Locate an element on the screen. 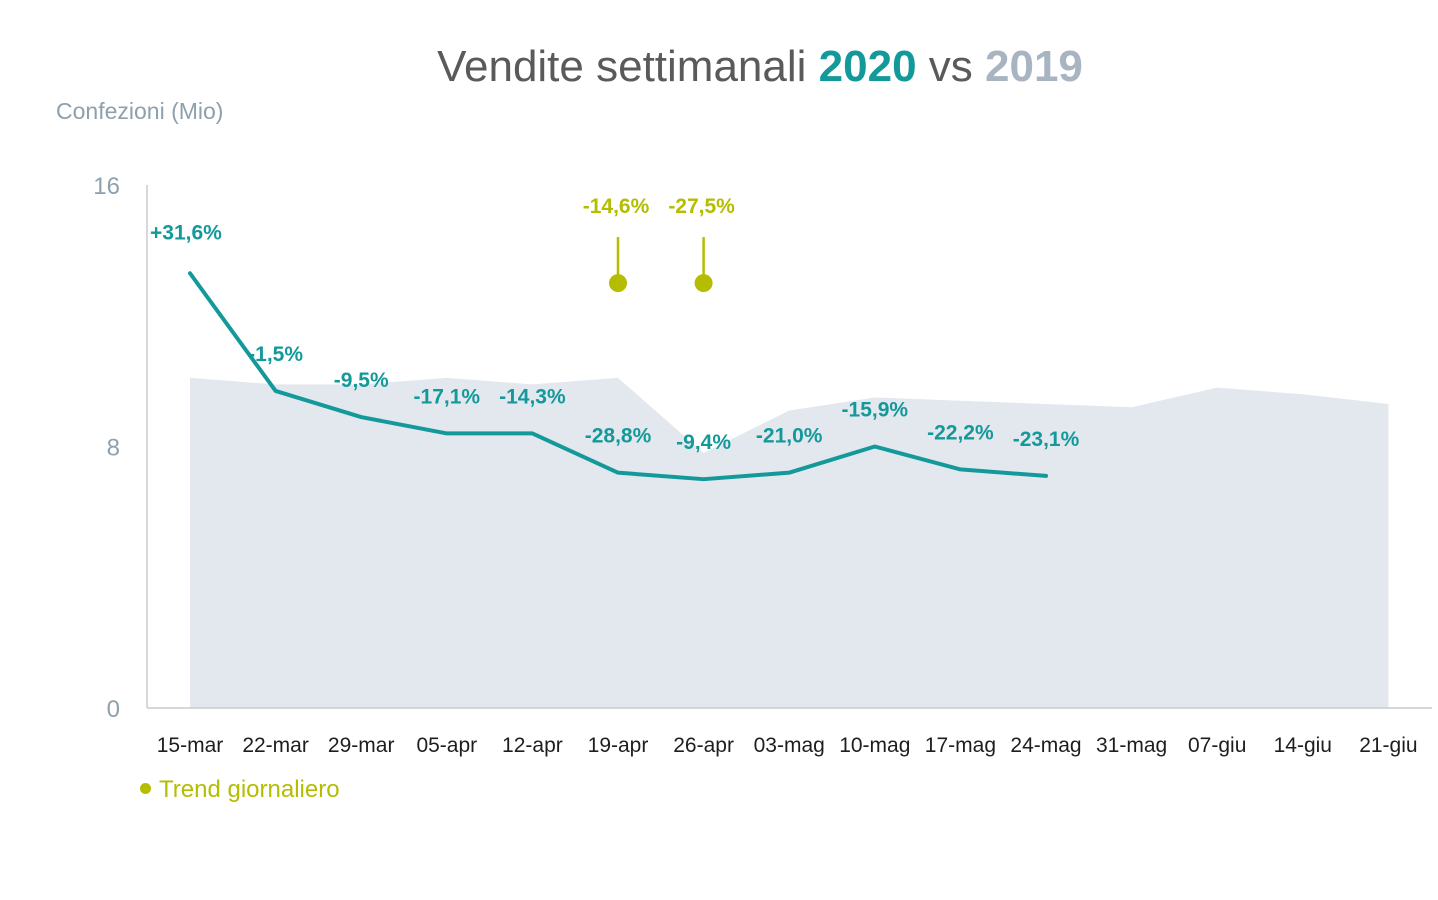 Image resolution: width=1438 pixels, height=900 pixels. x-tick-label: 12-apr is located at coordinates (532, 745).